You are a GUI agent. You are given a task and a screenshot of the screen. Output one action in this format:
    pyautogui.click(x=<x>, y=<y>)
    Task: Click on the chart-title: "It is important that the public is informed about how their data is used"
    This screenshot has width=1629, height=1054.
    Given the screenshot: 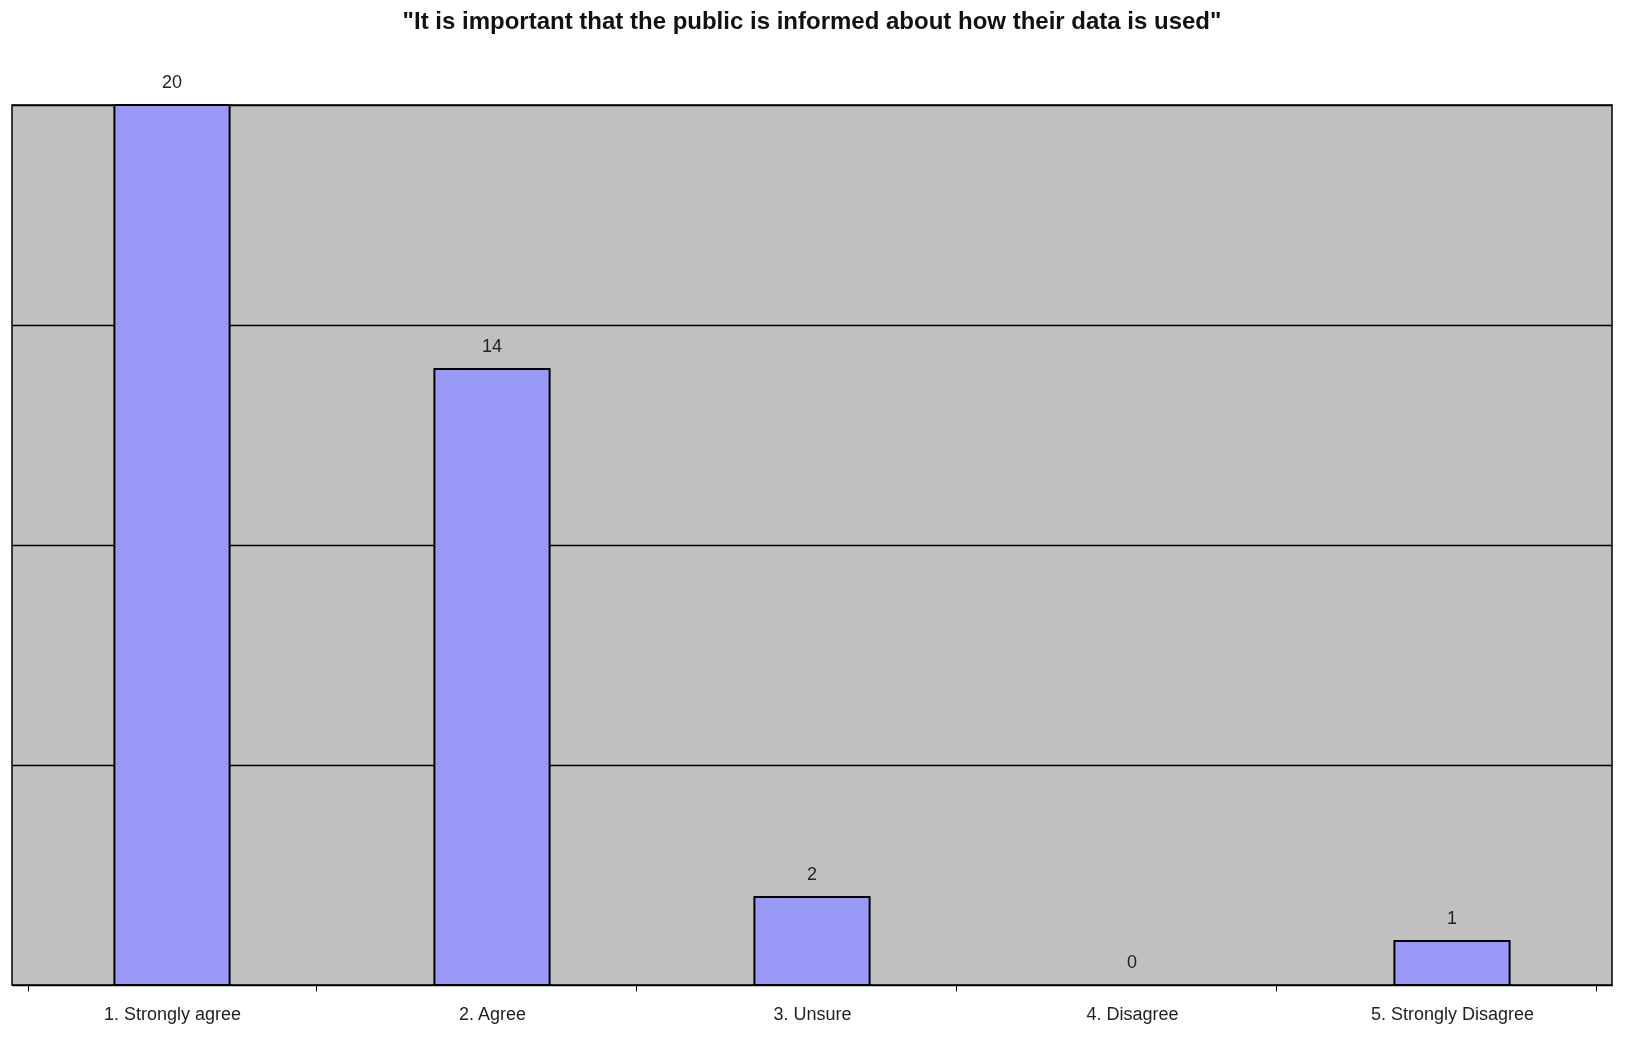 What is the action you would take?
    pyautogui.click(x=812, y=20)
    